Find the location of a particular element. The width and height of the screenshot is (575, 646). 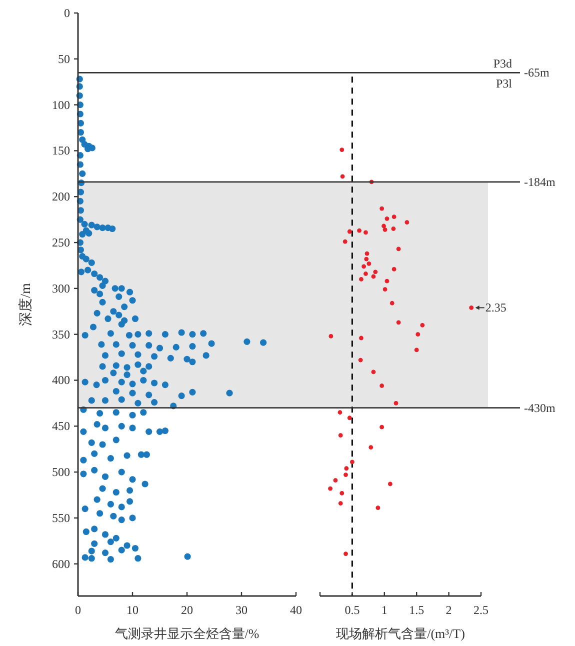

x-tick-label: 10 is located at coordinates (132, 610).